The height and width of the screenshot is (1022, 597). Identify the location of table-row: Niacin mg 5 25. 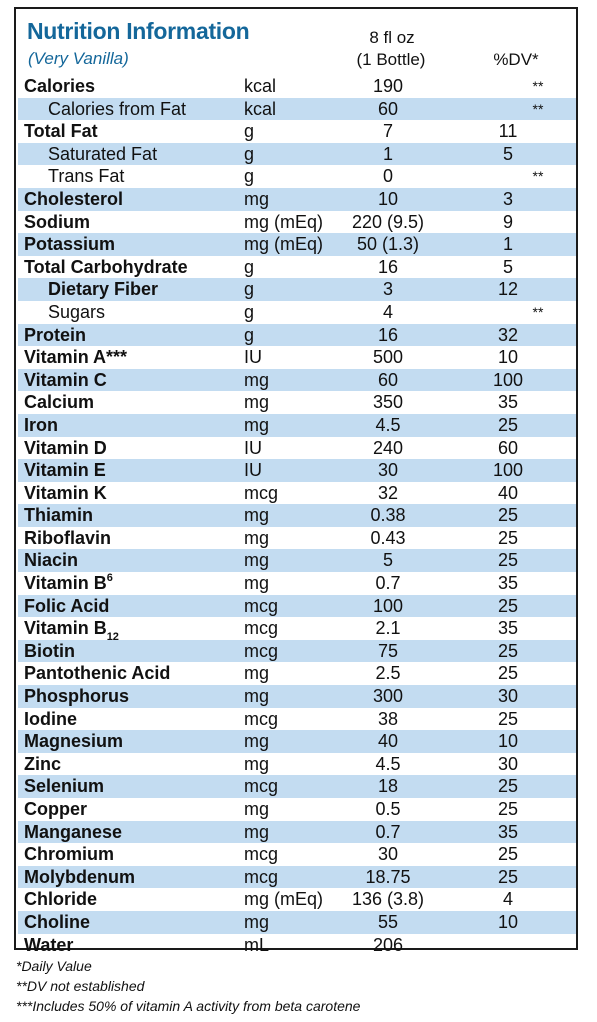
(297, 561).